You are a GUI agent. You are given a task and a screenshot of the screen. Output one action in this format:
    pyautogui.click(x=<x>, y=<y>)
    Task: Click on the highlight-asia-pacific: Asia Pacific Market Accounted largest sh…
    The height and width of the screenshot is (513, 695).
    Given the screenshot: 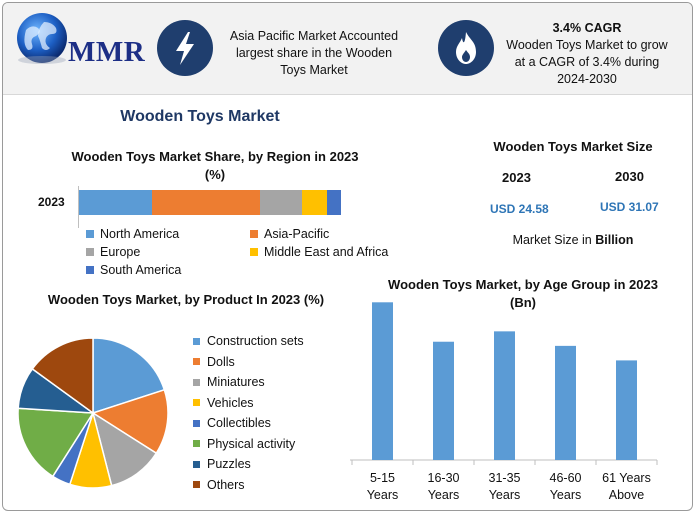 What is the action you would take?
    pyautogui.click(x=314, y=53)
    